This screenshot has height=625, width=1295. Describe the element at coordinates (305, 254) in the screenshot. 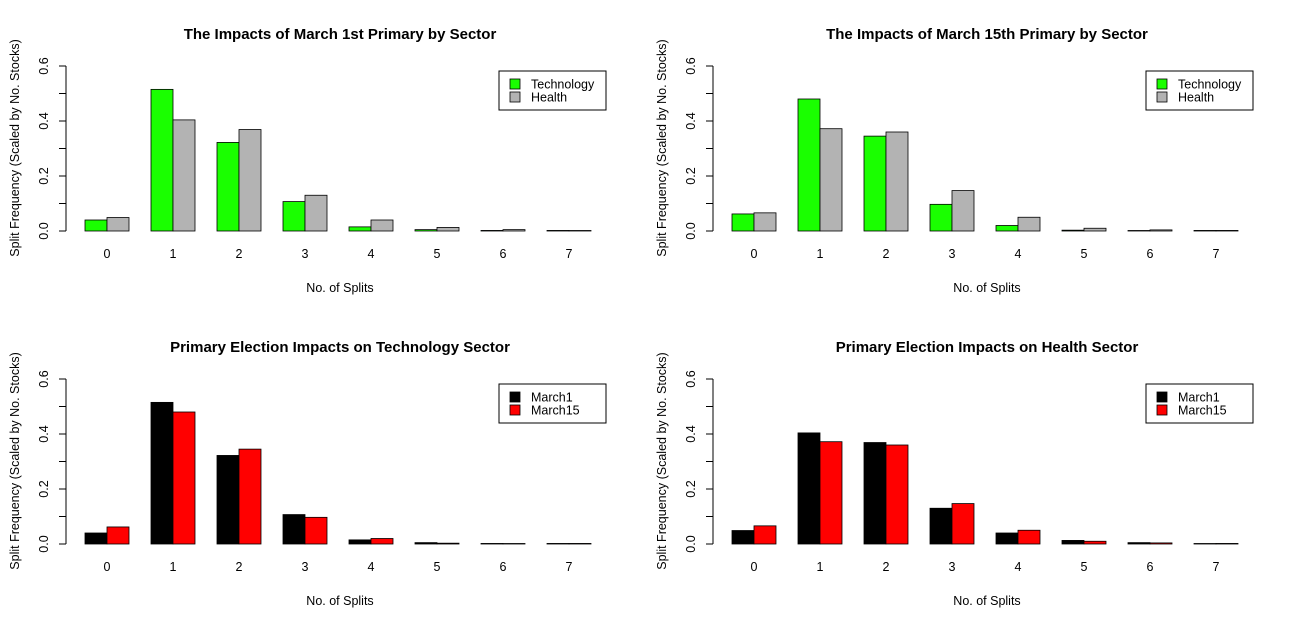

I see `x-tick-label: 3` at that location.